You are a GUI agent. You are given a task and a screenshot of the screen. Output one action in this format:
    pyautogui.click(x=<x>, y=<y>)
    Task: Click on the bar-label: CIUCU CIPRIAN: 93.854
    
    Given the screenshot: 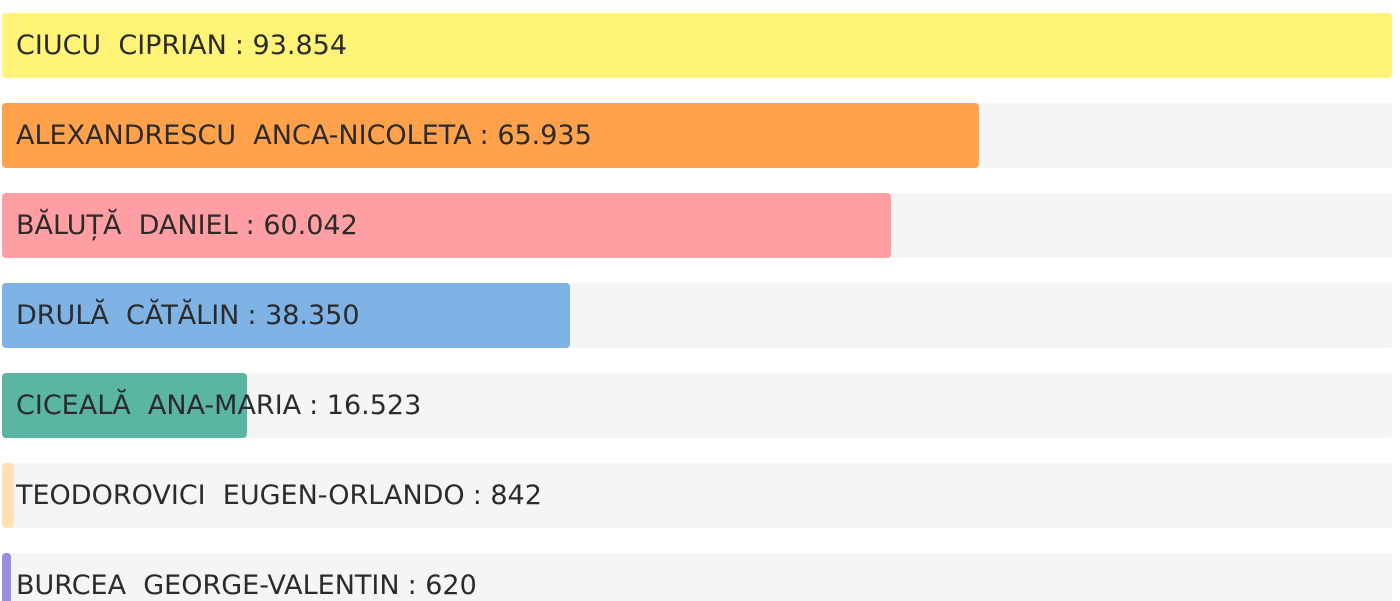 What is the action you would take?
    pyautogui.click(x=181, y=45)
    